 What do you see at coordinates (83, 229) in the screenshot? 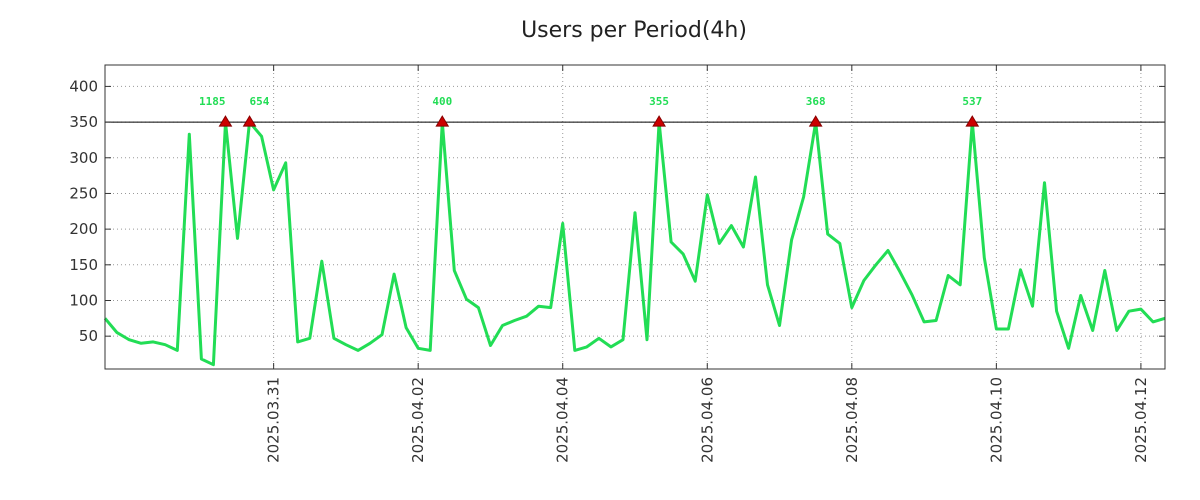
I see `y-tick-label: 200` at bounding box center [83, 229].